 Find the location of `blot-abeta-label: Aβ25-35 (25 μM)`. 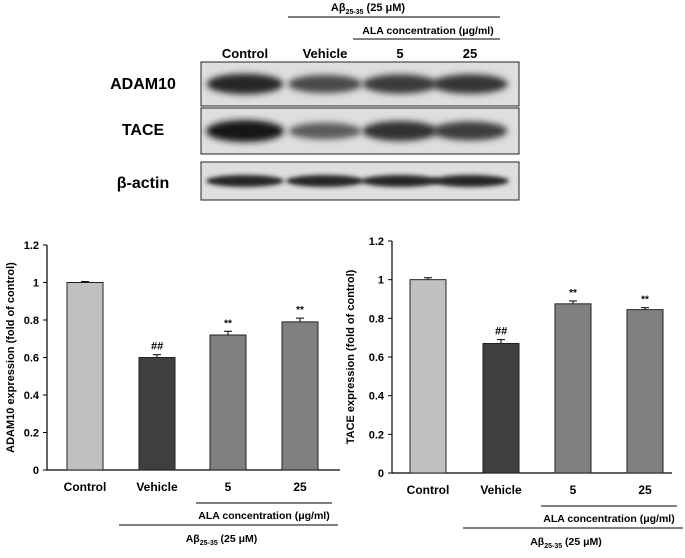

blot-abeta-label: Aβ25-35 (25 μM) is located at coordinates (368, 9).